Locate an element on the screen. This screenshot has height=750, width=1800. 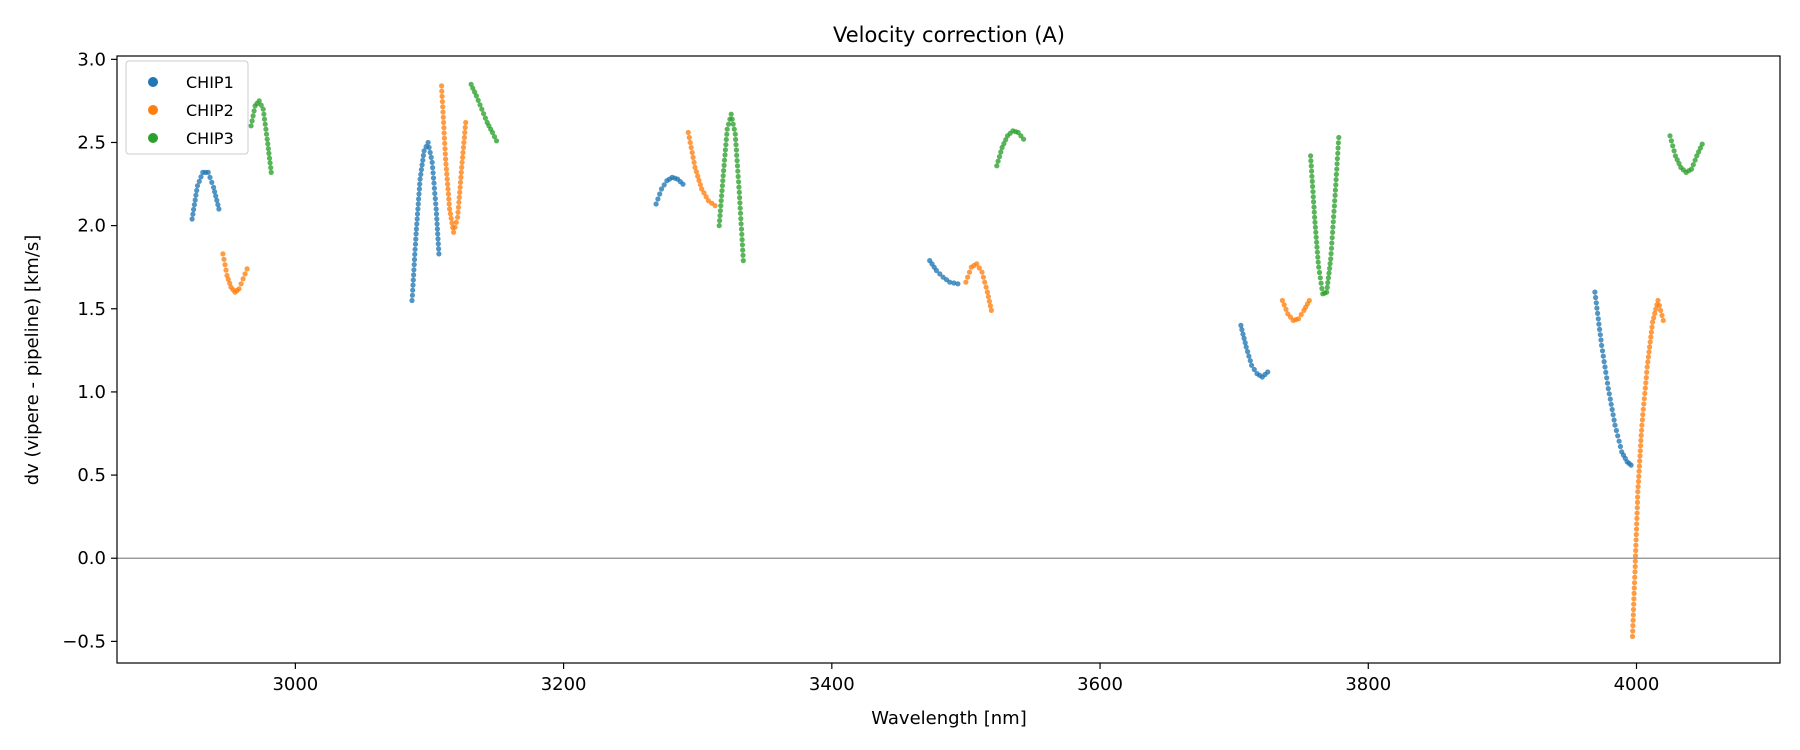
x-tick-label: 3200 is located at coordinates (564, 684).